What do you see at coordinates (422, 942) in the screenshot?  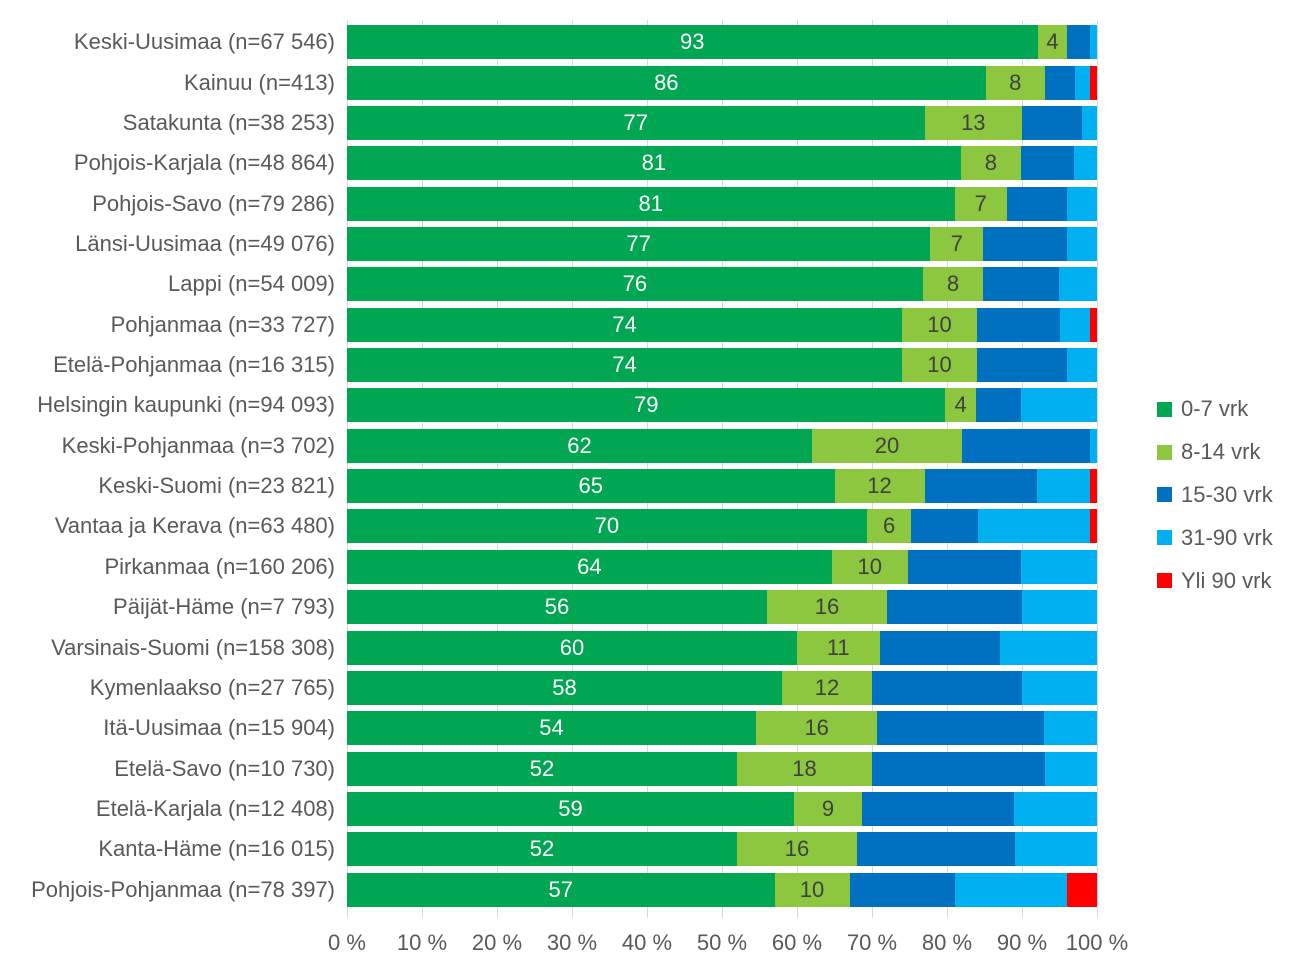 I see `x-axis-tick-label: 10 %` at bounding box center [422, 942].